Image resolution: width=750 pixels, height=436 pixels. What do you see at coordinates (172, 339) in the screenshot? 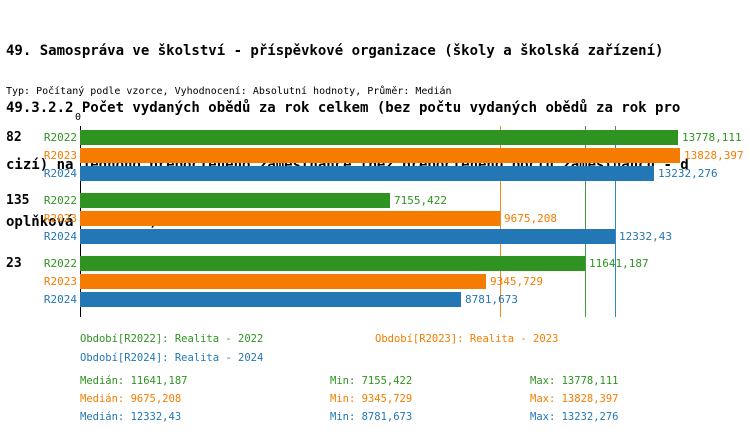
I see `legend-item-r2022: Období[R2022]: Realita - 2022` at bounding box center [172, 339].